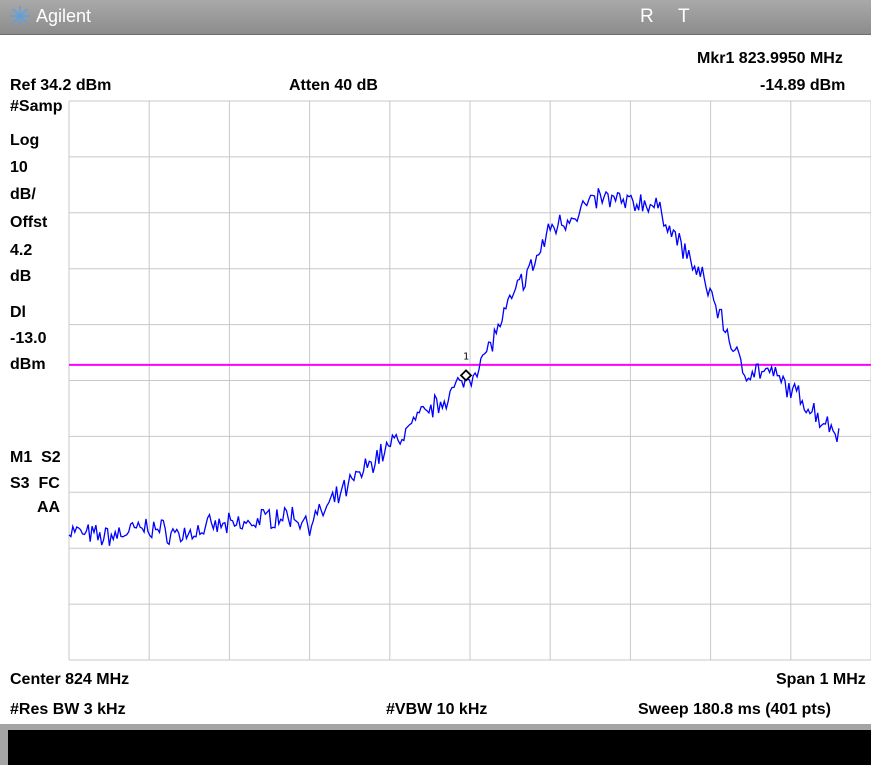 The height and width of the screenshot is (765, 871). I want to click on agilent-spark-icon, so click(20, 16).